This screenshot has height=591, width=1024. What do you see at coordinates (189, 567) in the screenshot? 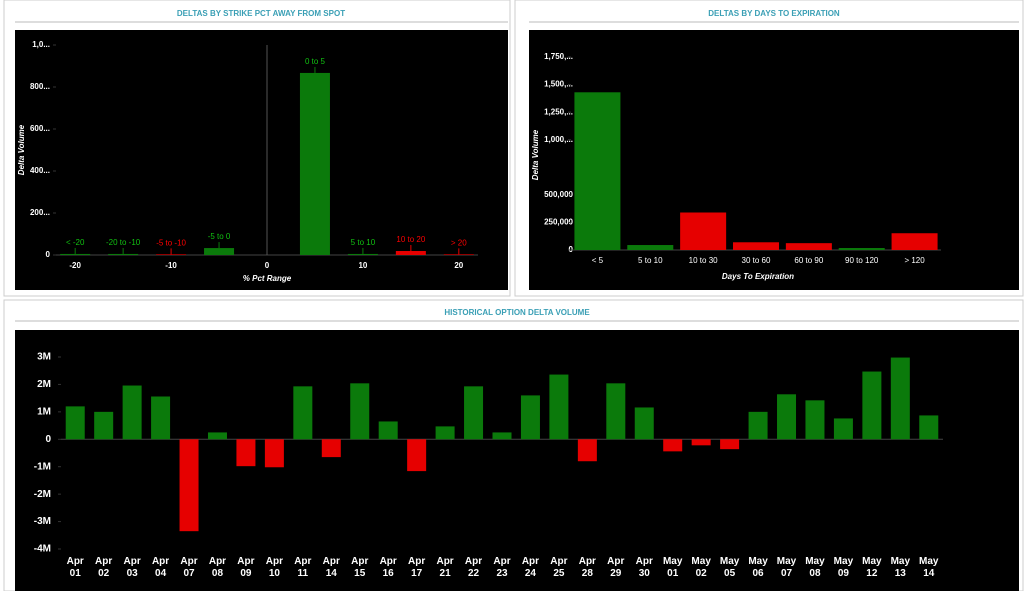
I see `x-tick-label: Apr 07` at bounding box center [189, 567].